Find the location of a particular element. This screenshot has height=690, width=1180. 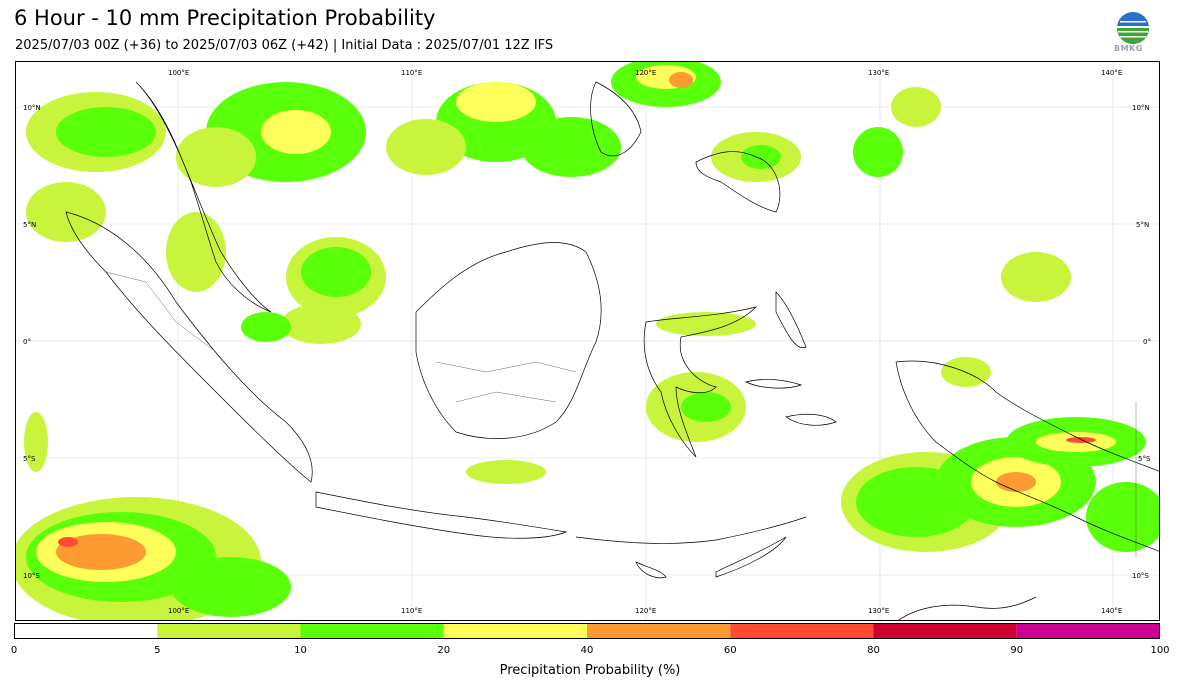

colorbar-tick-label: 100 is located at coordinates (1160, 650).